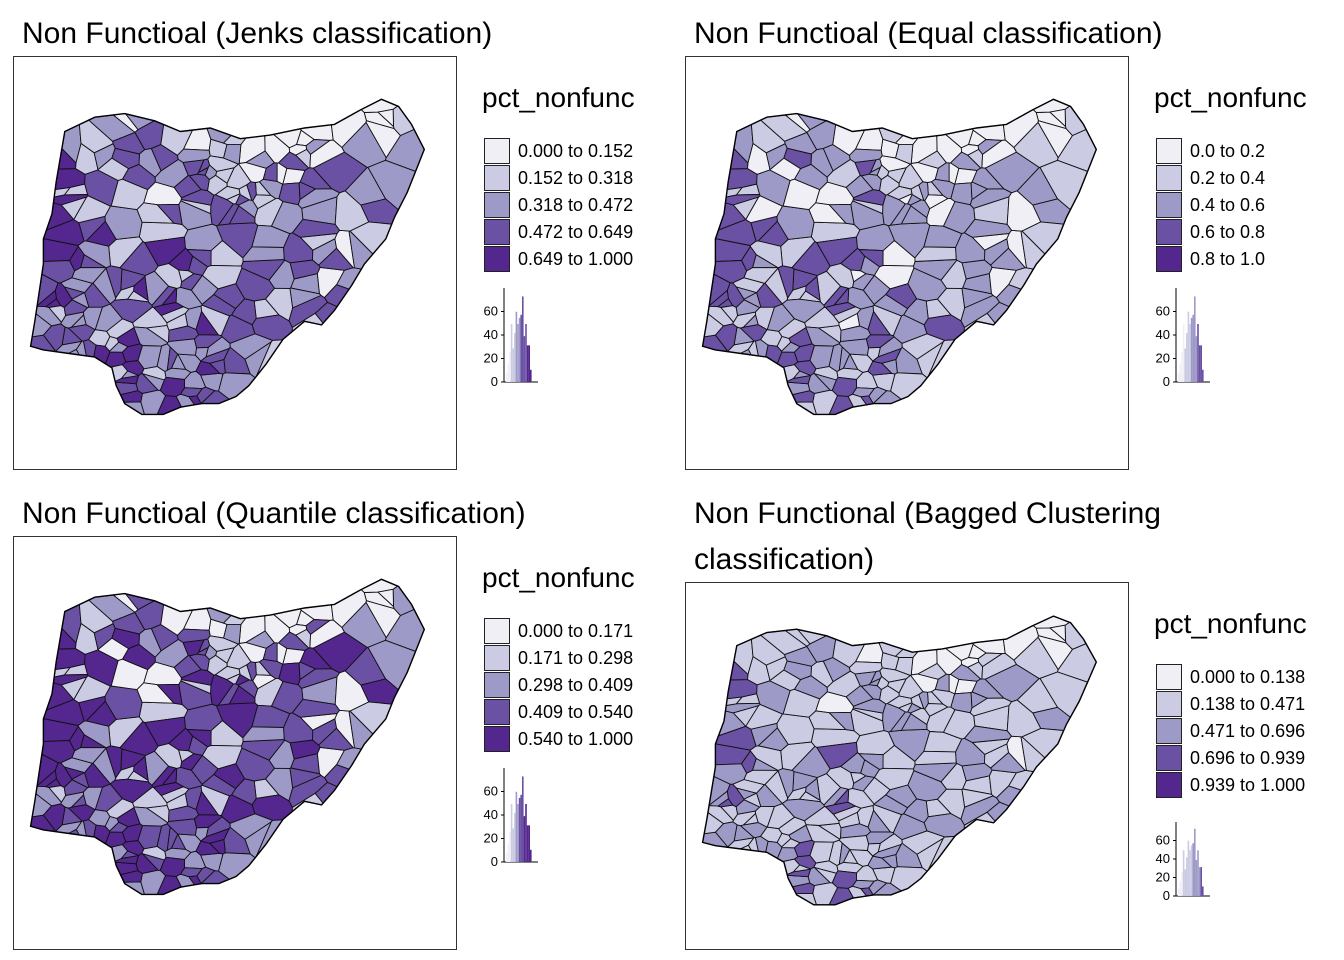  I want to click on legend-label: 0.8 to 1.0, so click(1228, 259).